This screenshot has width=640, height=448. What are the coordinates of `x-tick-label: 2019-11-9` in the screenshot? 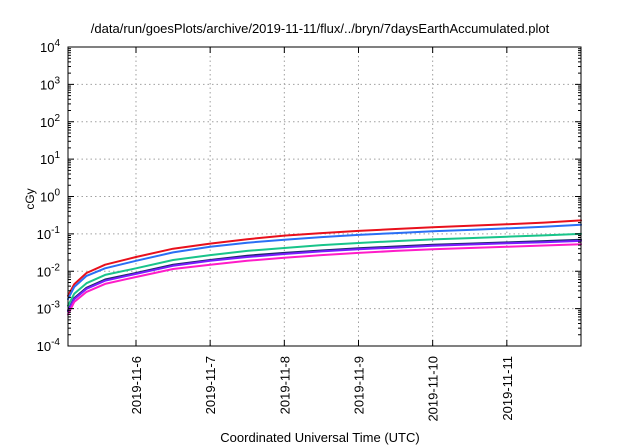 It's located at (358, 385).